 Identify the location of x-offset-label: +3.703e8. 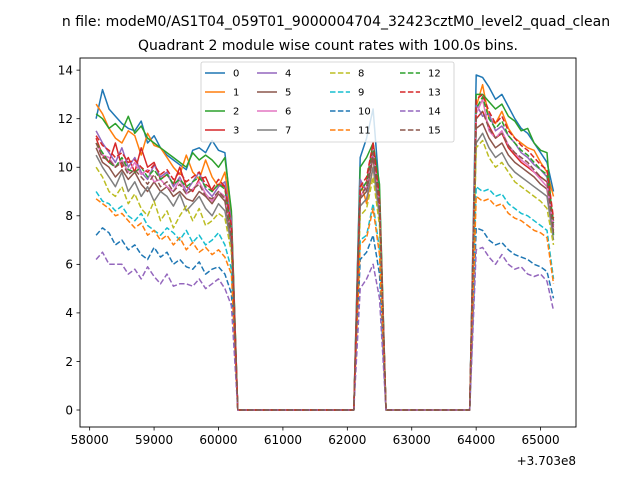
(546, 461).